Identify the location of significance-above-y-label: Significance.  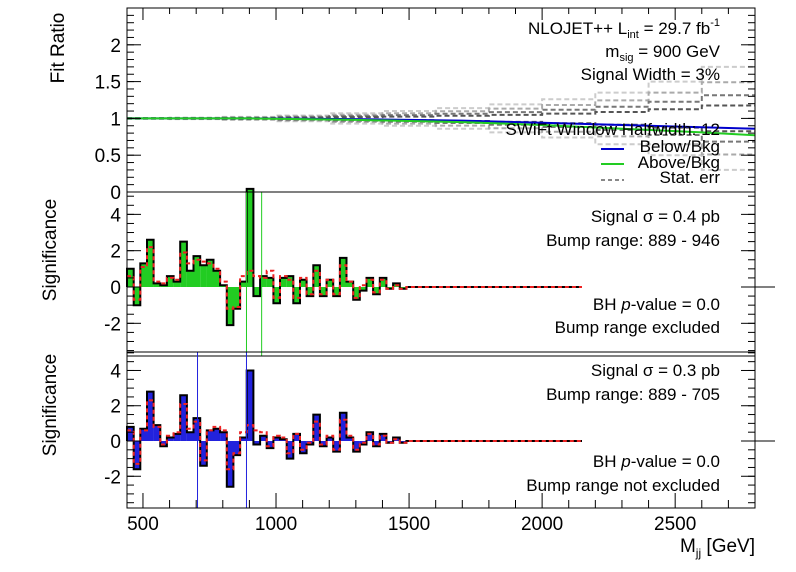
(50, 250).